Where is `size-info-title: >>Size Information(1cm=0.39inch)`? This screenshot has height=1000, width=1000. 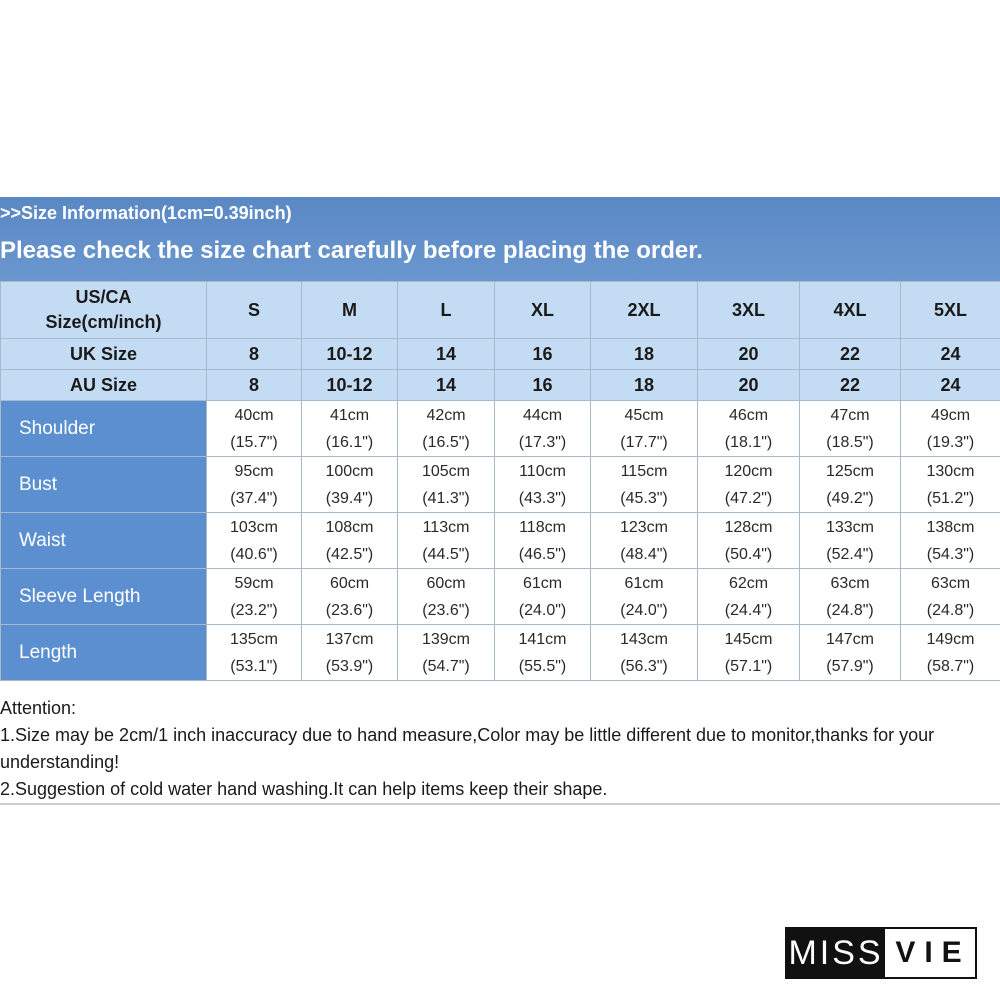
size-info-title: >>Size Information(1cm=0.39inch) is located at coordinates (146, 213).